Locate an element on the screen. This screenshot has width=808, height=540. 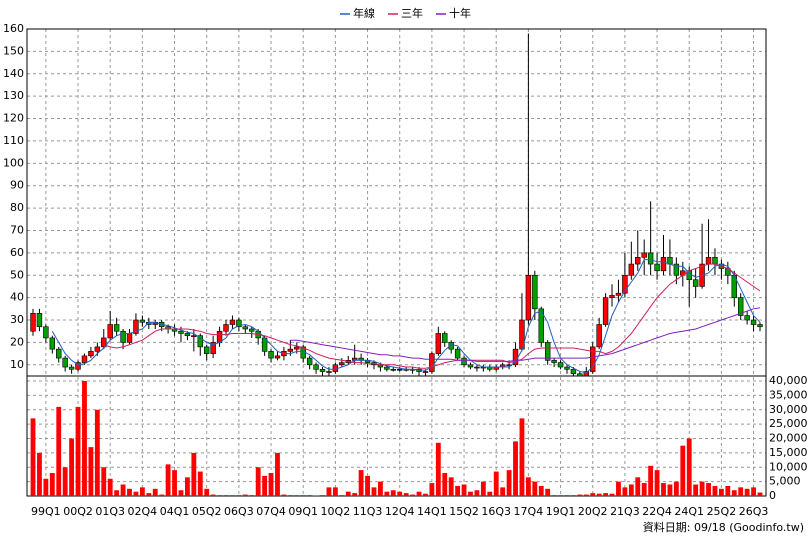
x-tick-label: 00Q2 is located at coordinates (78, 511).